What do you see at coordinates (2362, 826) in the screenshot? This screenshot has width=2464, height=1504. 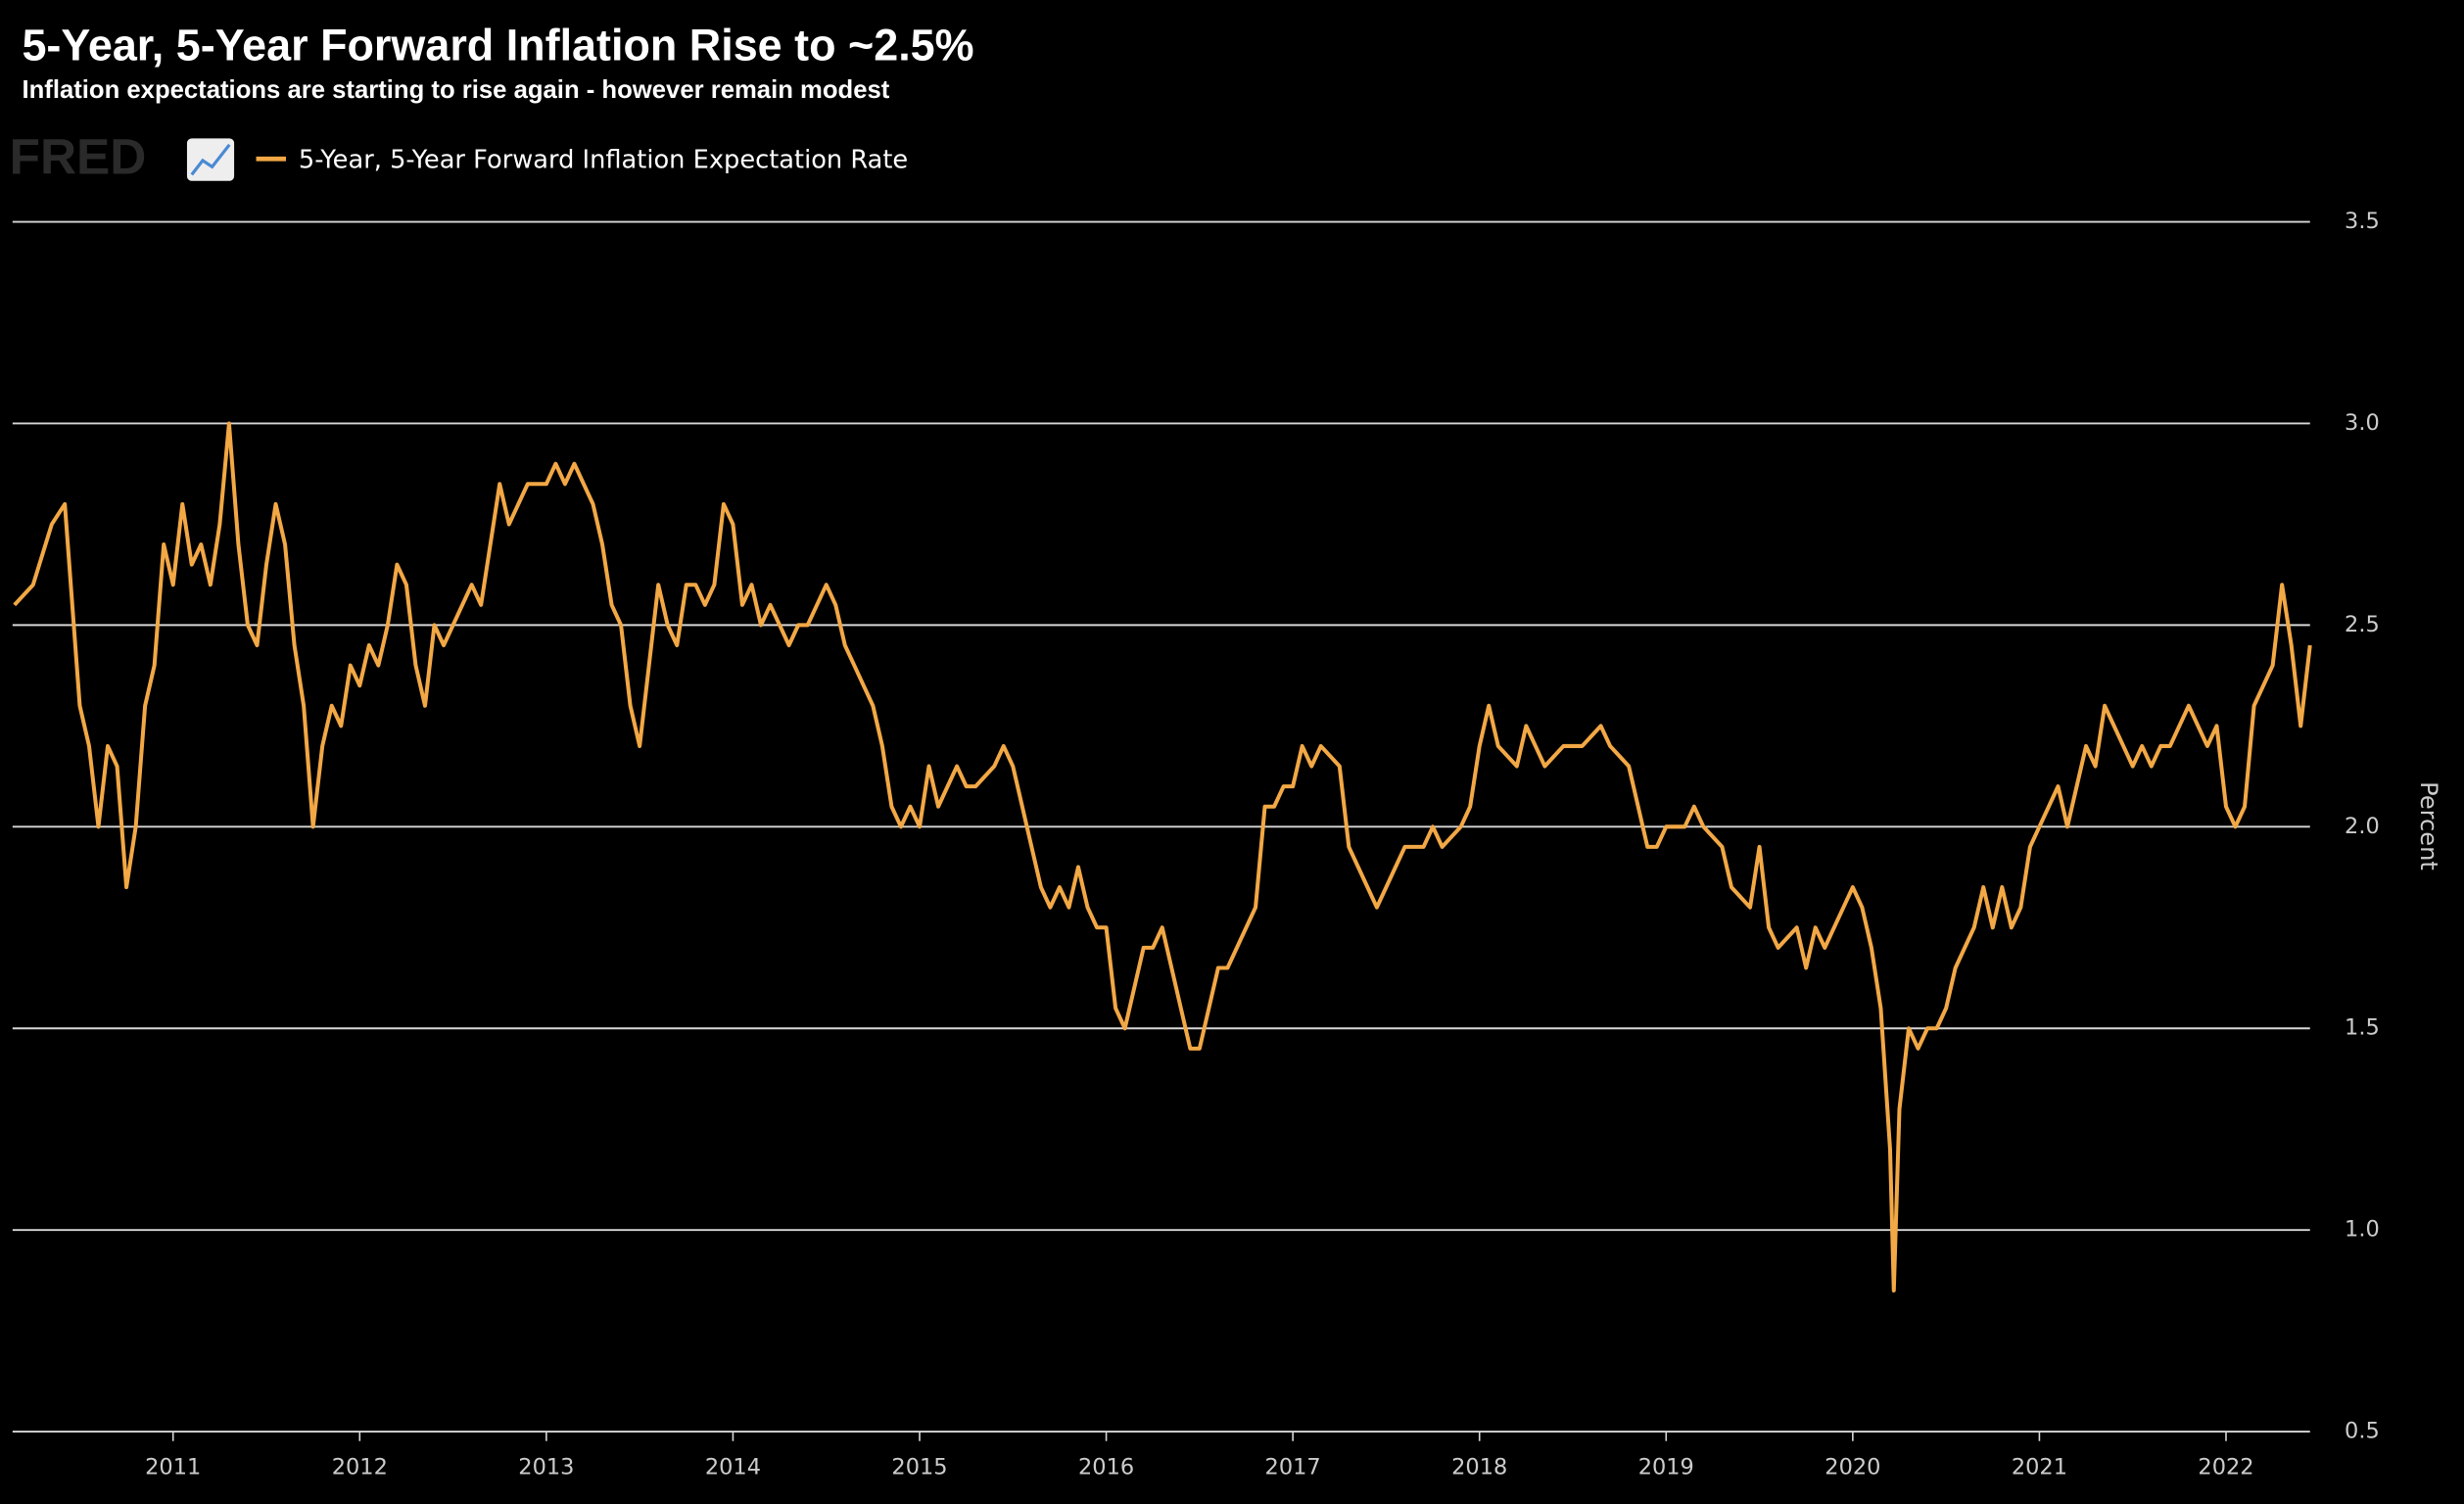 I see `y-tick-label: 2.0` at bounding box center [2362, 826].